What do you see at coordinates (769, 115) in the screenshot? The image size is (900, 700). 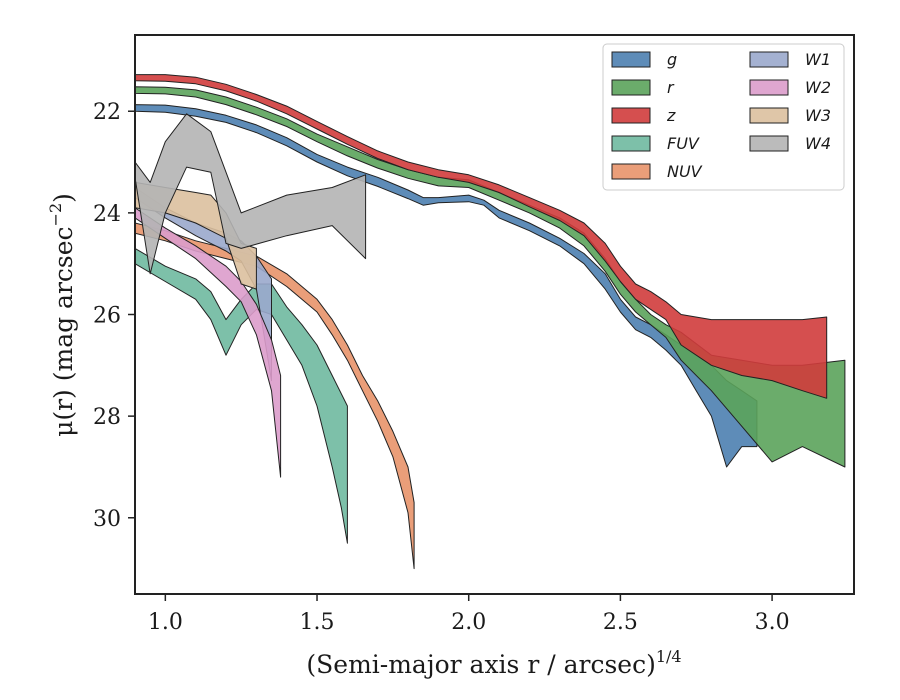 I see `legend-swatch-w3` at bounding box center [769, 115].